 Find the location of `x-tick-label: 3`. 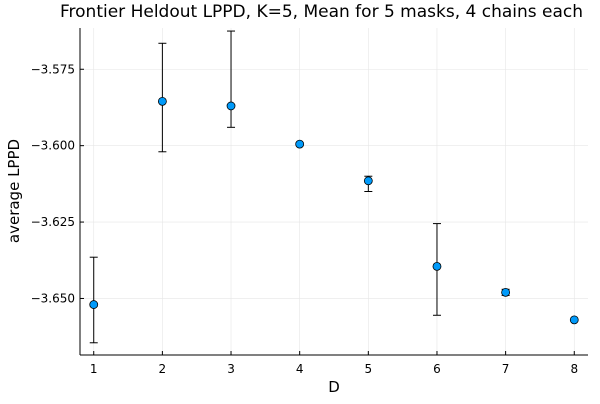

x-tick-label: 3 is located at coordinates (231, 369).